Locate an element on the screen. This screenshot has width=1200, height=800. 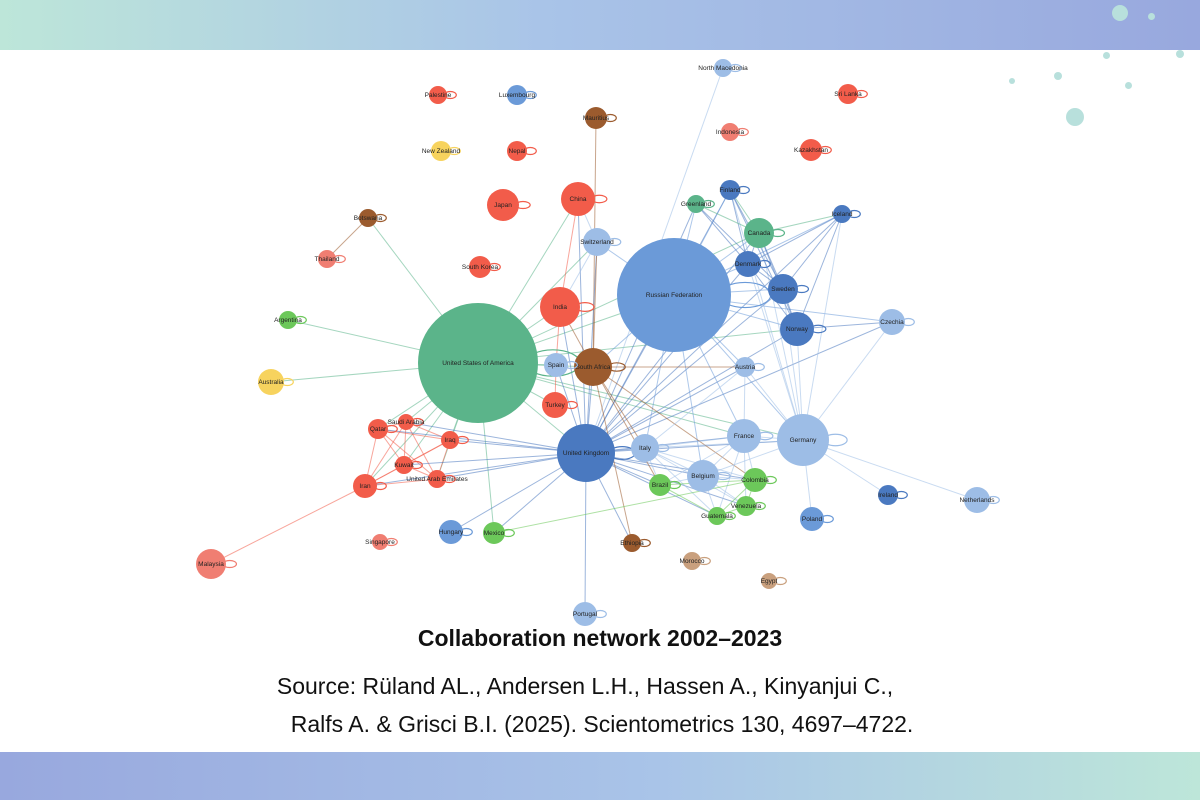
node-iceland: Iceland is located at coordinates (846, 214).